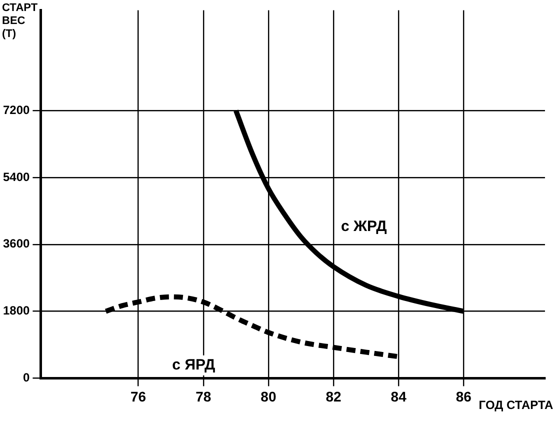 Image resolution: width=555 pixels, height=439 pixels. I want to click on x-tick-label: 86, so click(464, 396).